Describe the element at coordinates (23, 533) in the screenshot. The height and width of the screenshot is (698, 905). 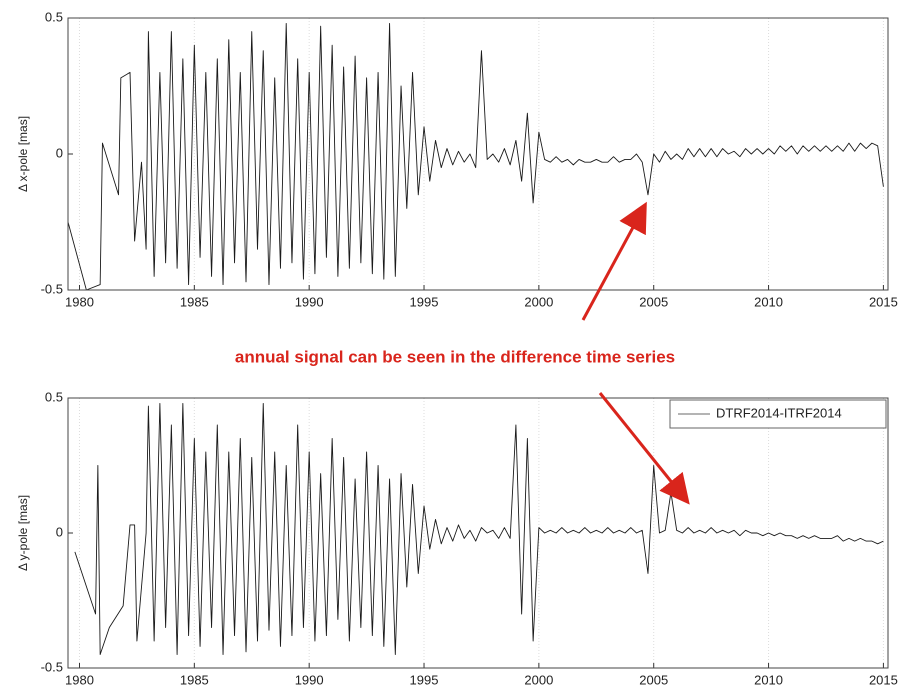
I see `y-axis-label: Δ y-pole [mas]` at that location.